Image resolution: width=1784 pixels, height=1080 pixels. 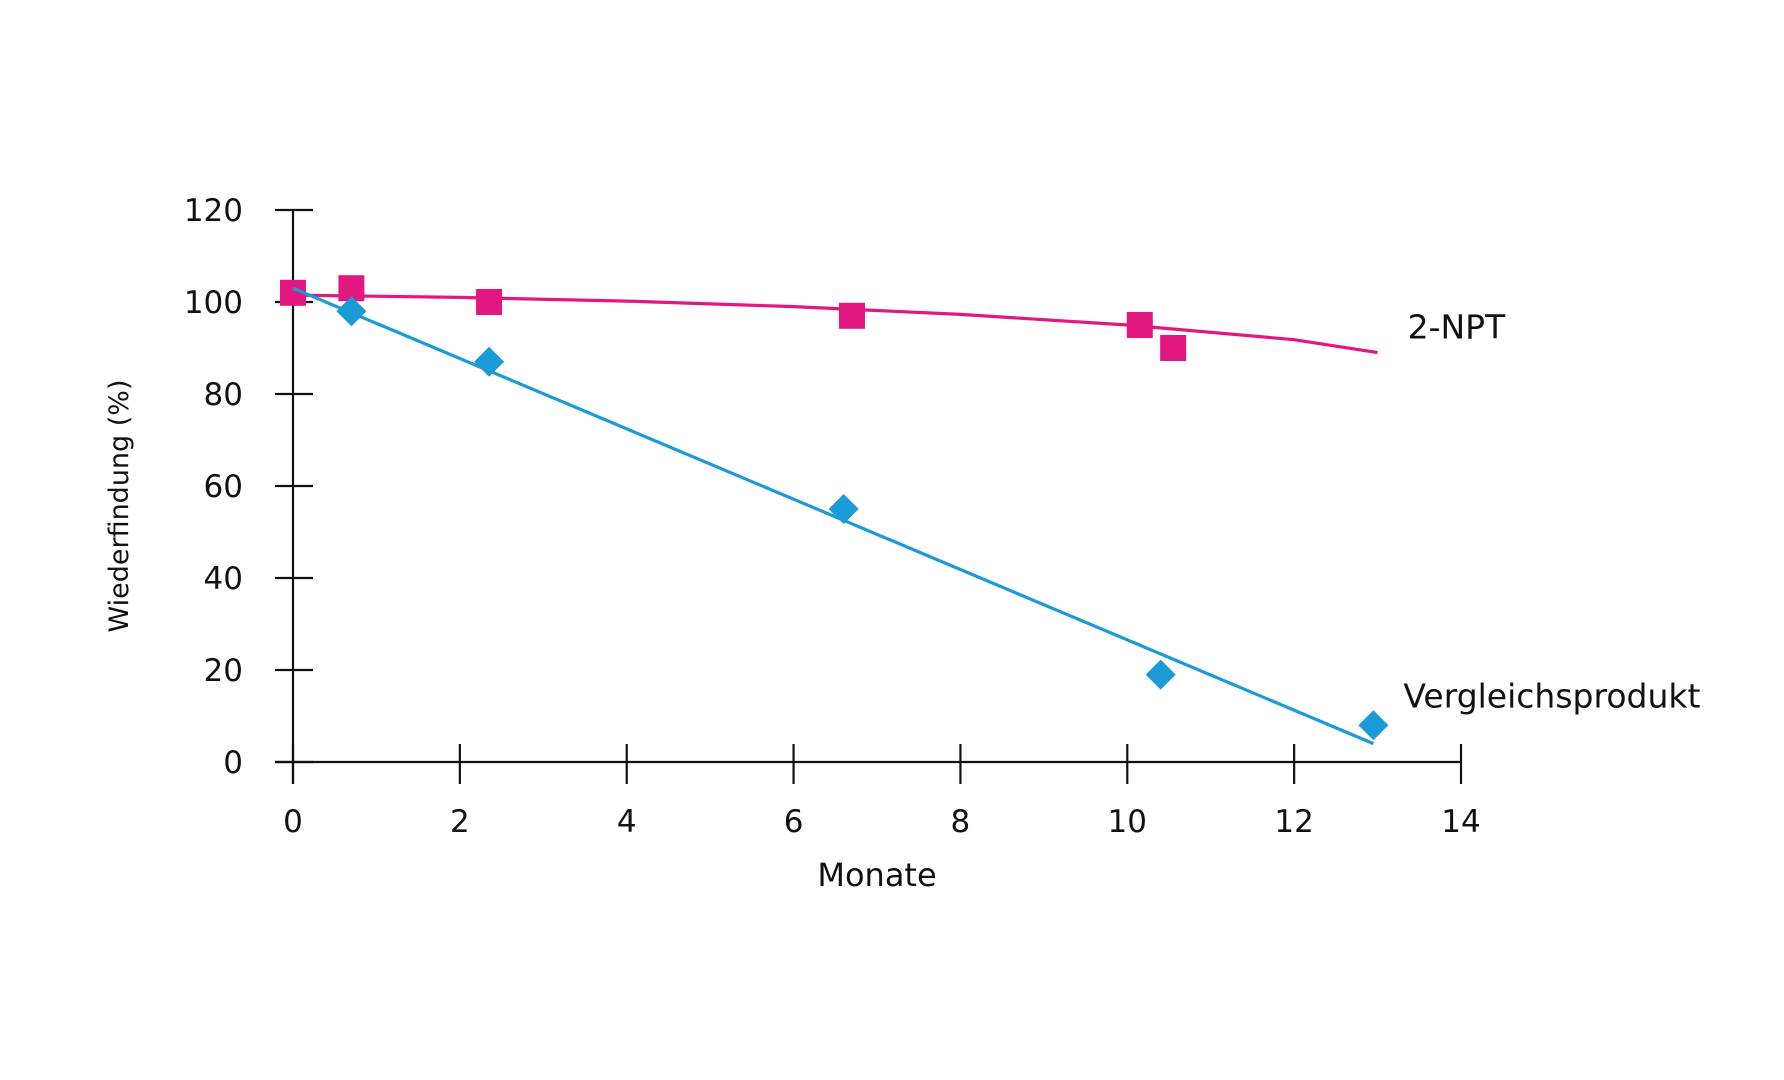 I want to click on y-tick-label: 80, so click(x=223, y=395).